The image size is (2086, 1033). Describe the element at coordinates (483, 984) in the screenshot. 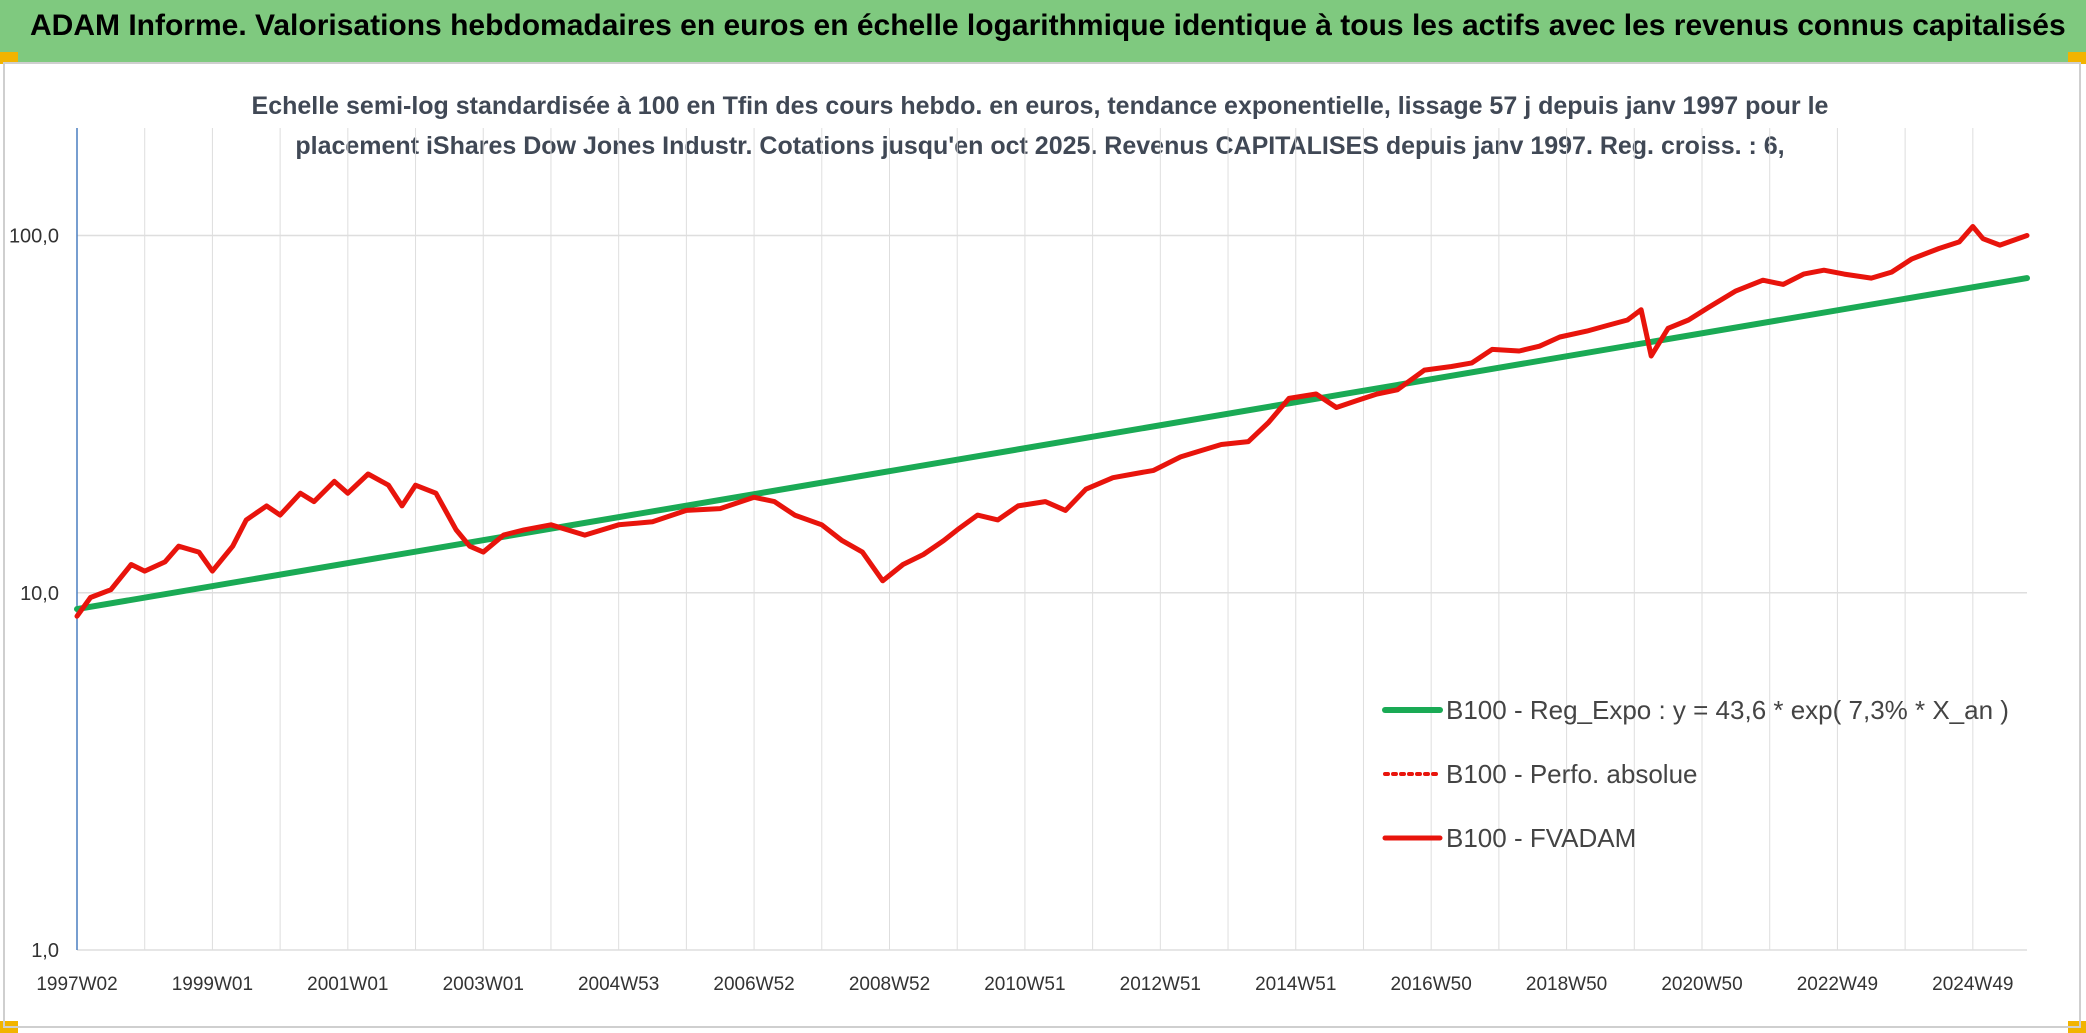

I see `x-tick-label: 2003W01` at that location.